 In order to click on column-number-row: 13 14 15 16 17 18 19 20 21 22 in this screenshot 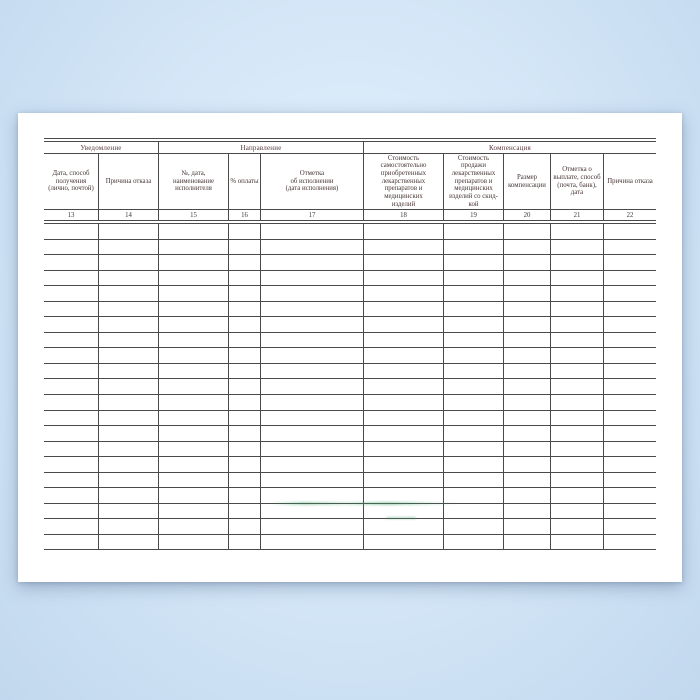, I will do `click(350, 215)`.